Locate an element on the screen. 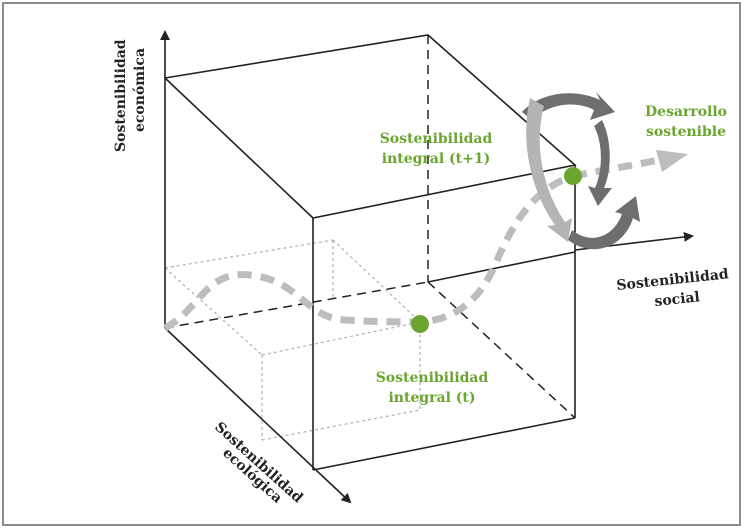 Image resolution: width=745 pixels, height=530 pixels. label-target-line1: Desarrollo is located at coordinates (686, 112).